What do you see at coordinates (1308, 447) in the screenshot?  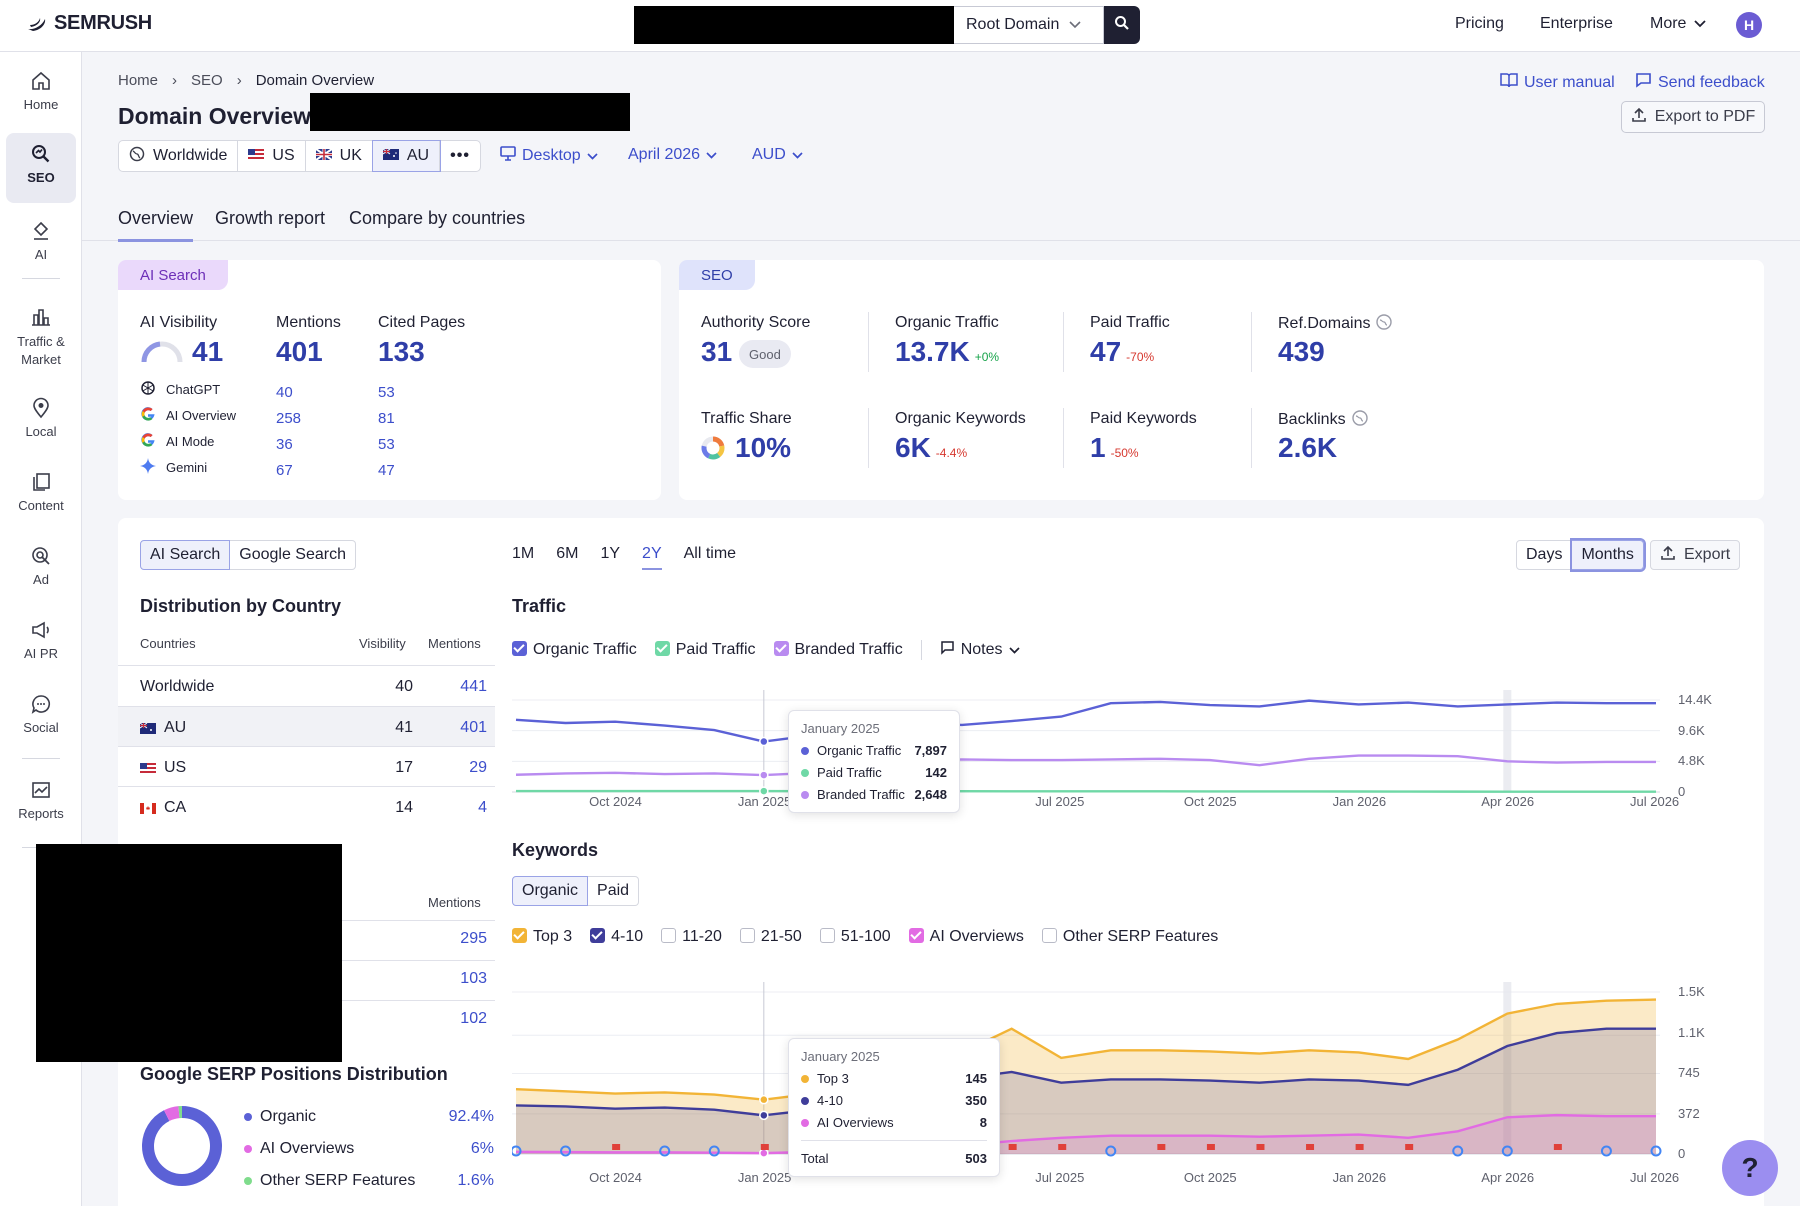 I see `backlinks-value: 2.6K` at bounding box center [1308, 447].